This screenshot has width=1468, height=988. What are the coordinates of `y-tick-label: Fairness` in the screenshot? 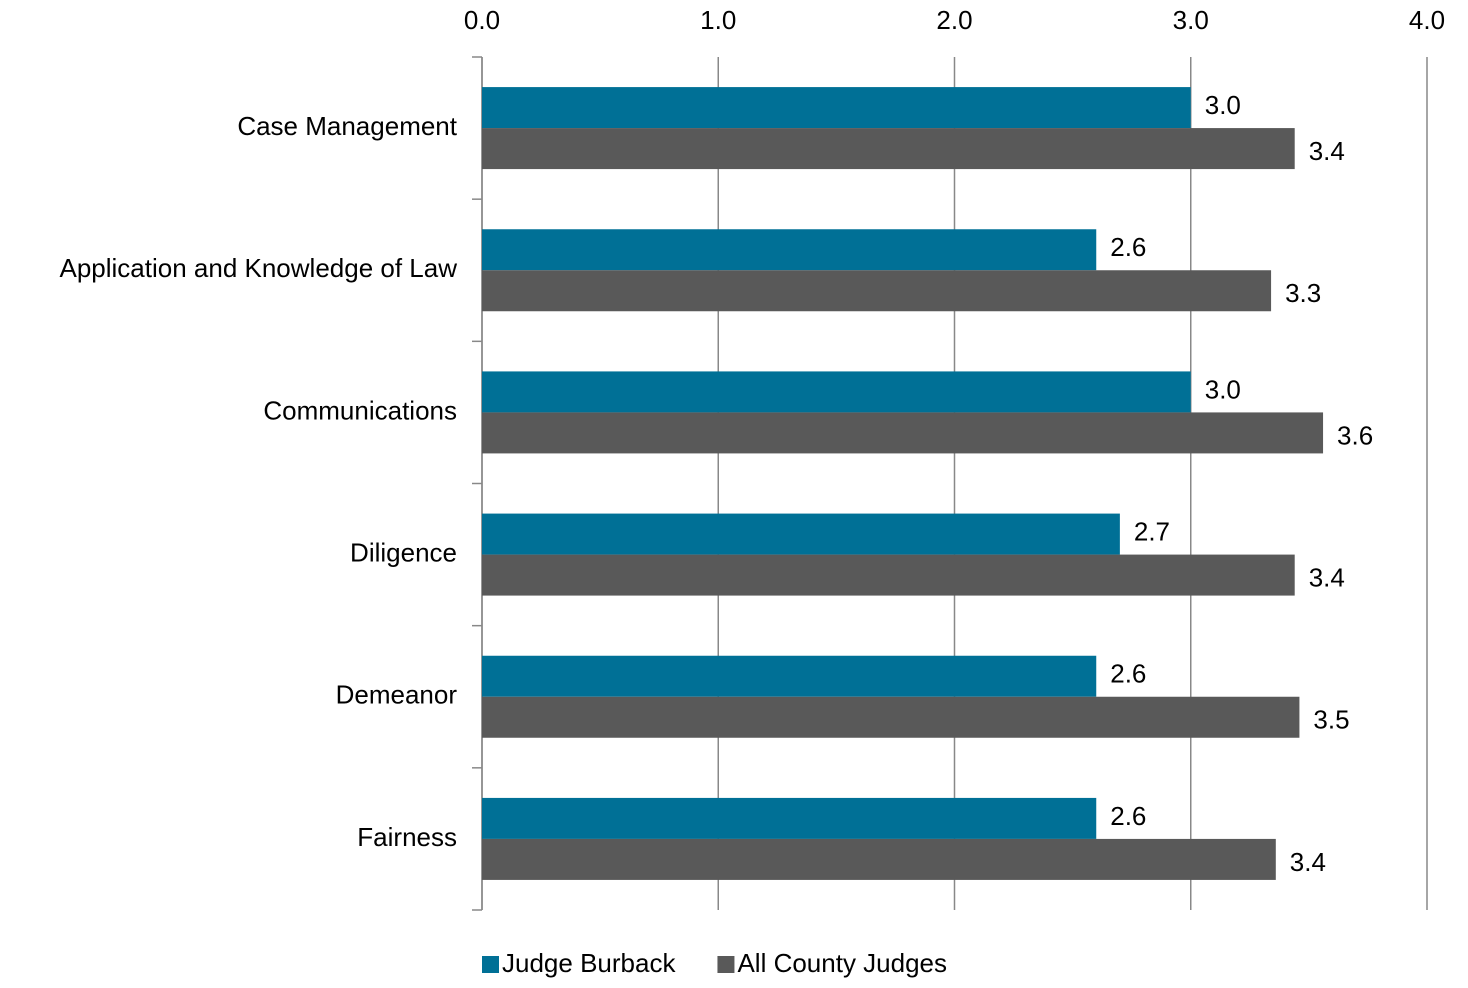 It's located at (407, 837).